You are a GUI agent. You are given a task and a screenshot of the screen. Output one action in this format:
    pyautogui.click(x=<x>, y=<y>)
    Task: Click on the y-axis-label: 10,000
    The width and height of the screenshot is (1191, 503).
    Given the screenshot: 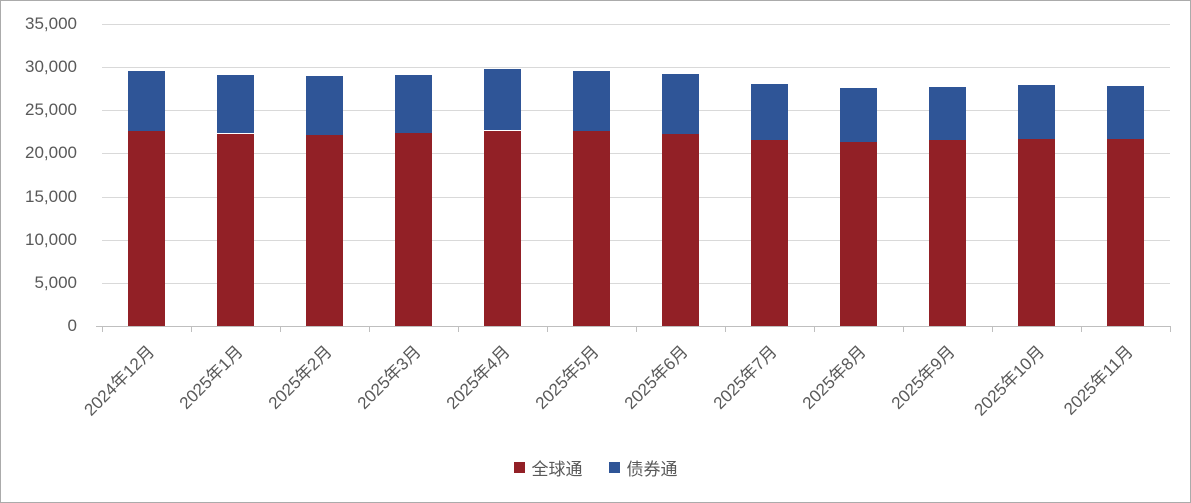 What is the action you would take?
    pyautogui.click(x=51, y=239)
    